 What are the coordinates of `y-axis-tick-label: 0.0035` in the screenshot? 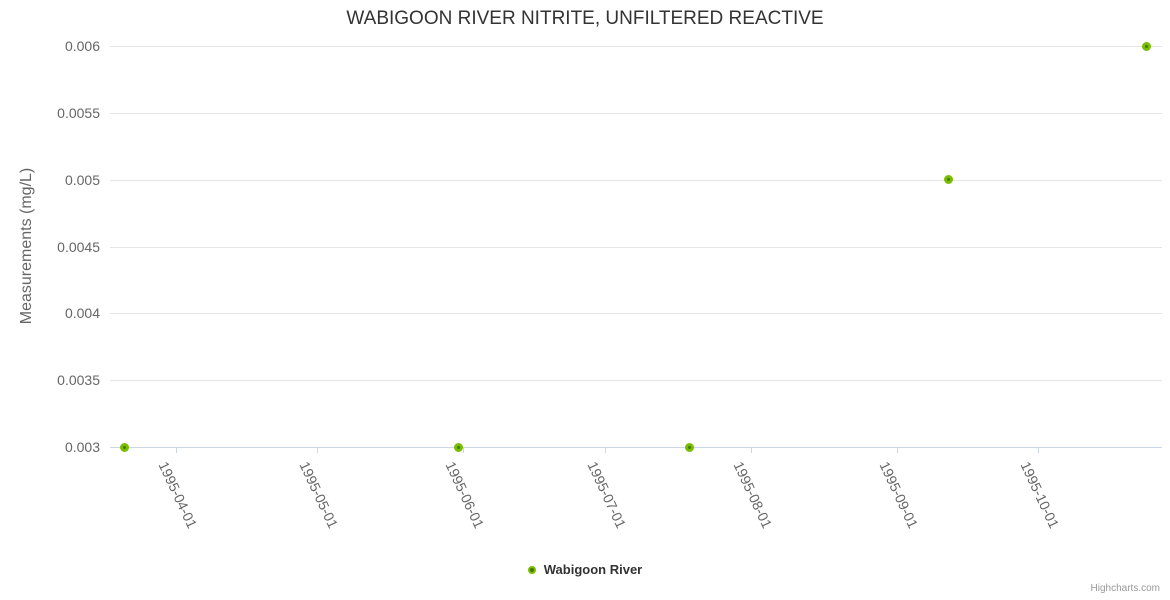 It's located at (78, 380).